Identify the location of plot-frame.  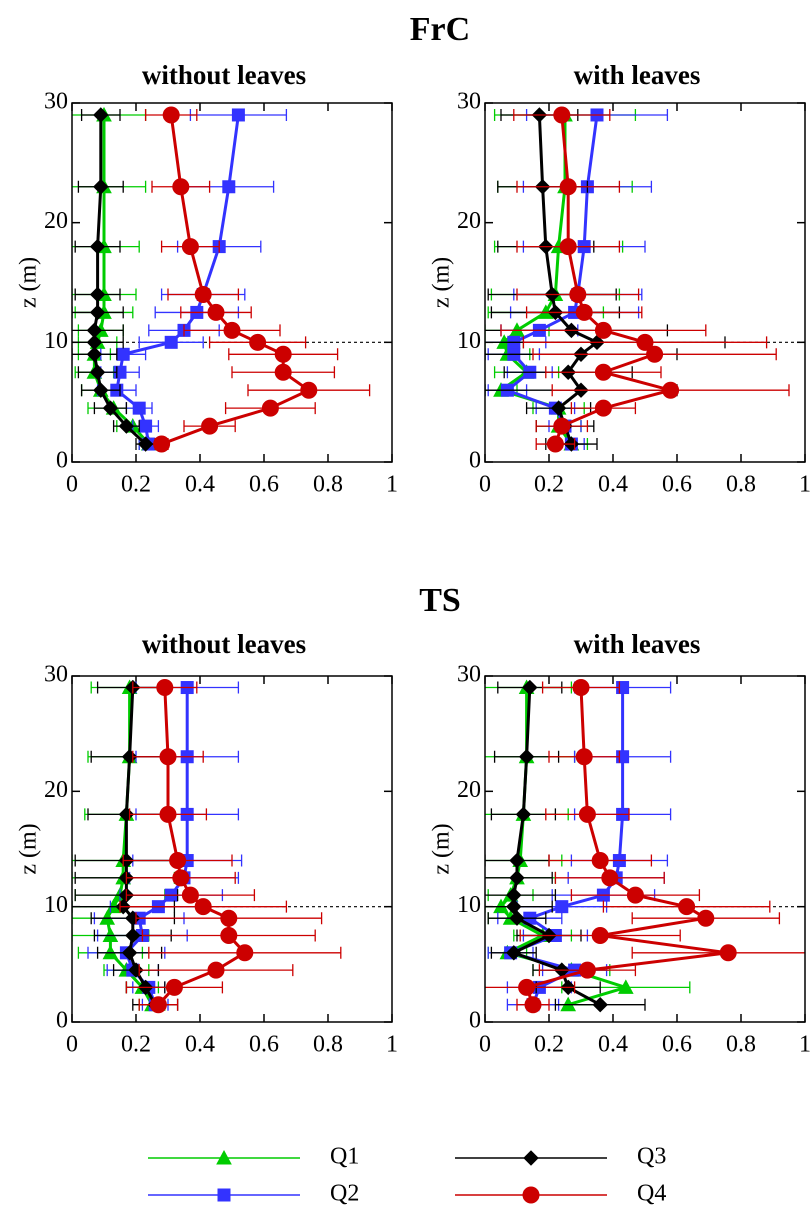
(645, 282).